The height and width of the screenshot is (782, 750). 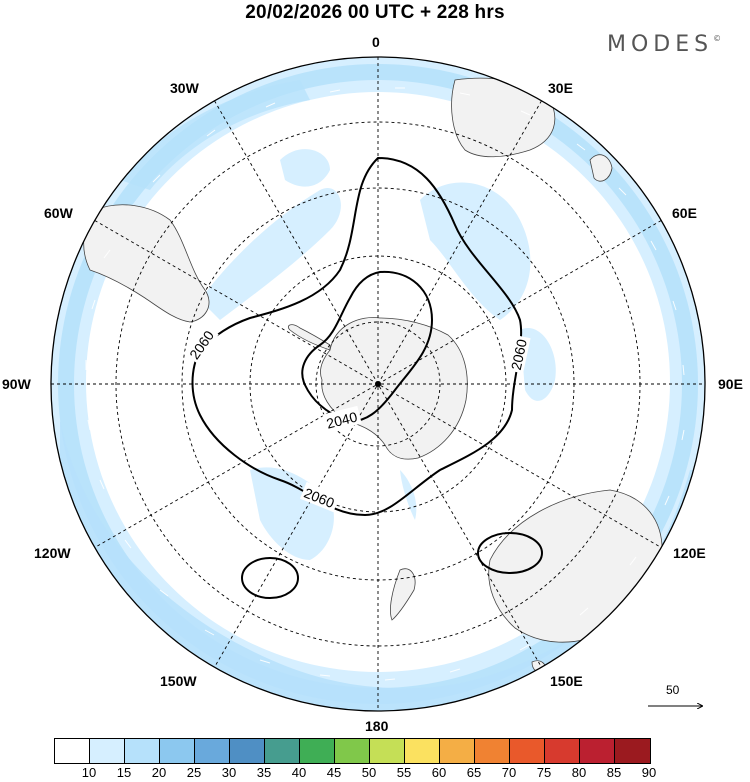 What do you see at coordinates (124, 772) in the screenshot?
I see `colorbar-tick-label: 15` at bounding box center [124, 772].